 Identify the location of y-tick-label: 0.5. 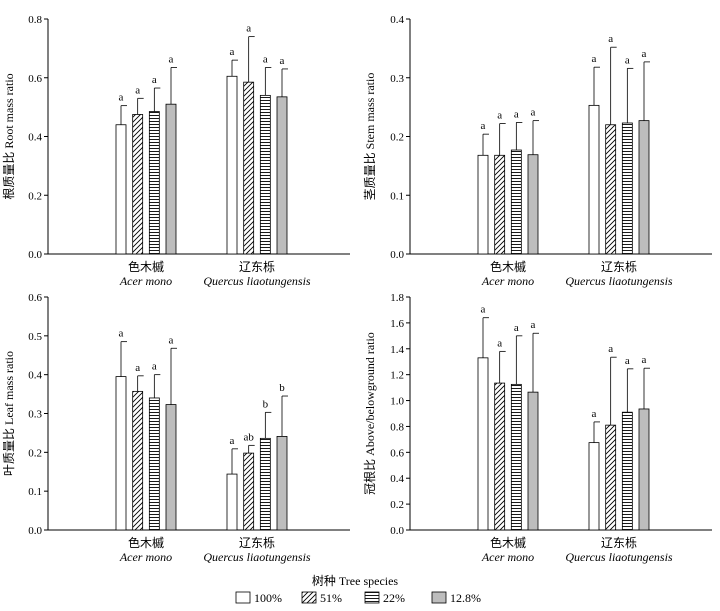
(35, 337).